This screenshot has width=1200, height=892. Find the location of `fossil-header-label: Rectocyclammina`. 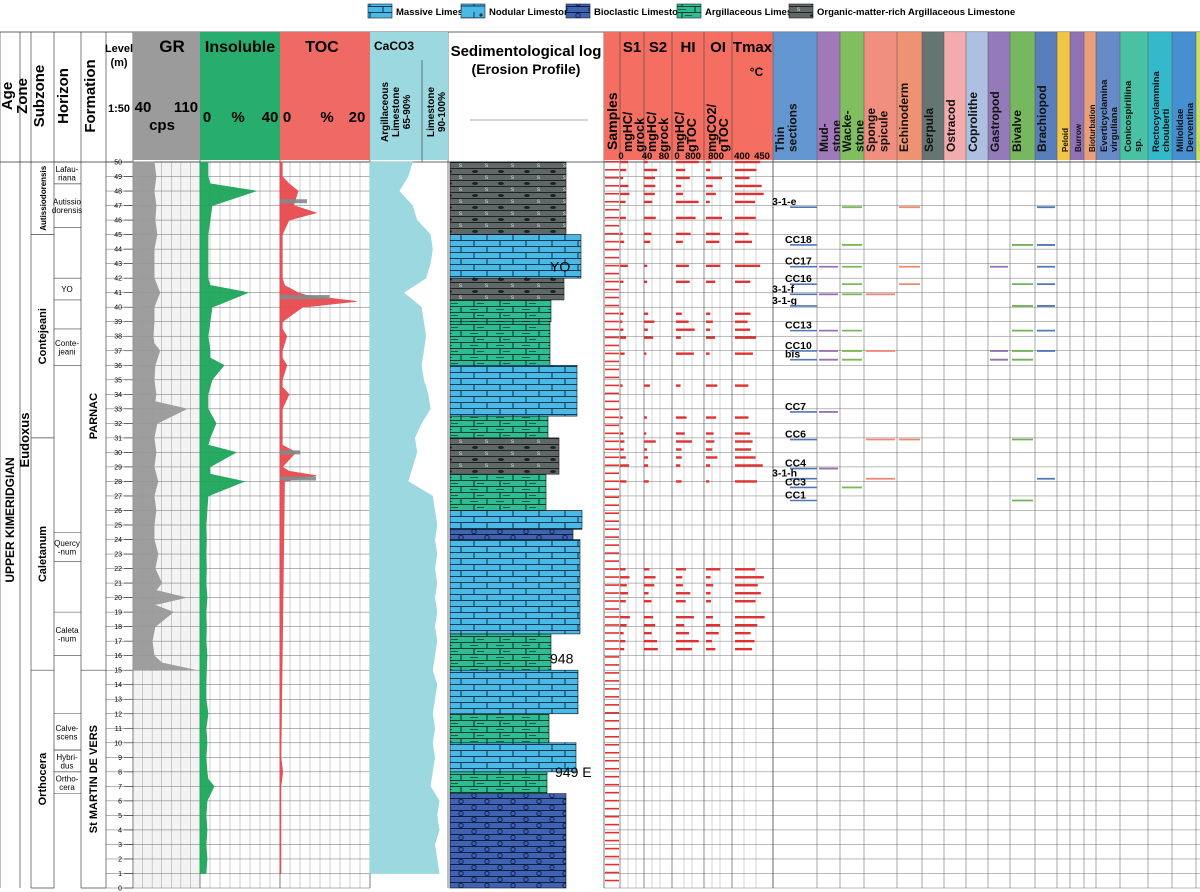

fossil-header-label: Rectocyclammina is located at coordinates (1156, 111).